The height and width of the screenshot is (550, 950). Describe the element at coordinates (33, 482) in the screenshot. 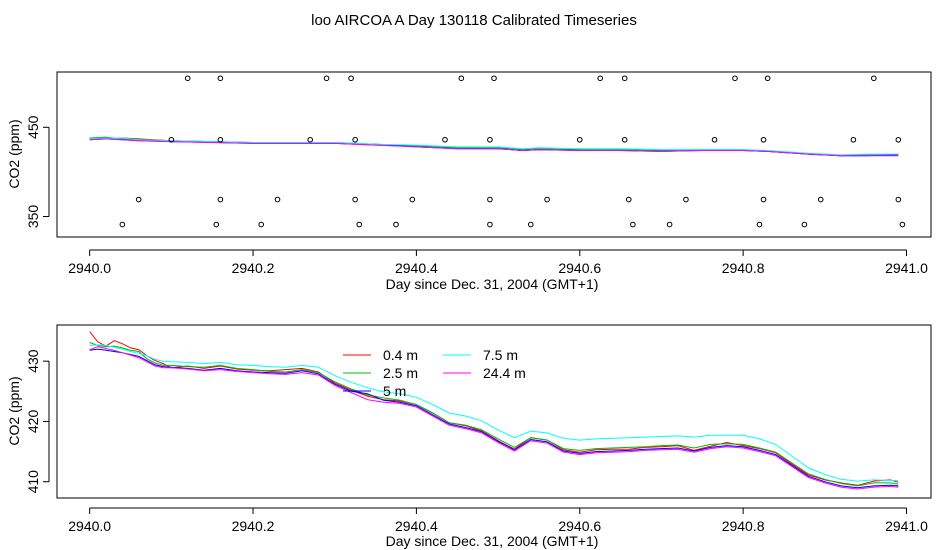

I see `y-tick-label: 410` at that location.